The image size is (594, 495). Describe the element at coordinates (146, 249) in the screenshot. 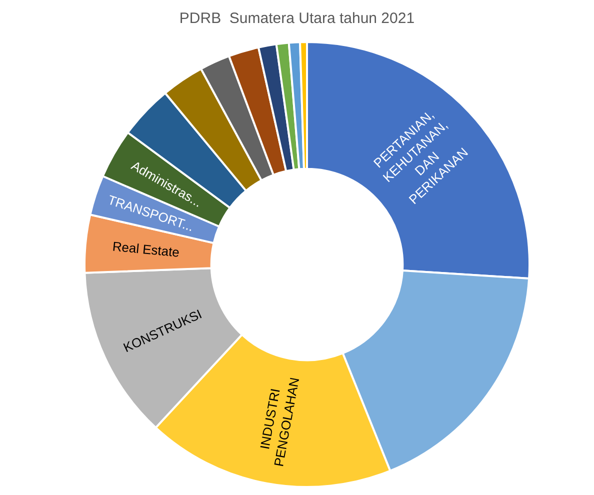

I see `slice-label: Real Estate` at that location.